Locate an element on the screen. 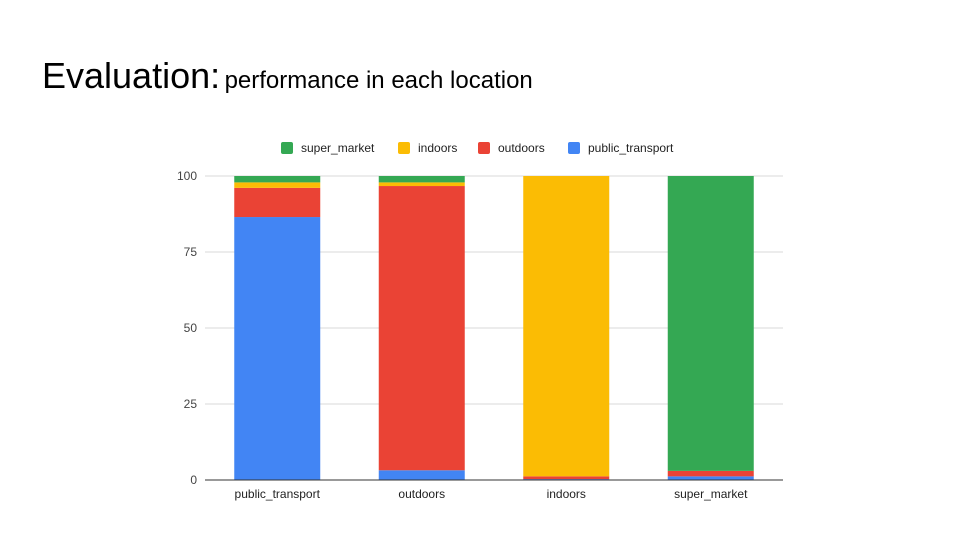 The width and height of the screenshot is (960, 540). slide-title-main: Evaluation: is located at coordinates (131, 75).